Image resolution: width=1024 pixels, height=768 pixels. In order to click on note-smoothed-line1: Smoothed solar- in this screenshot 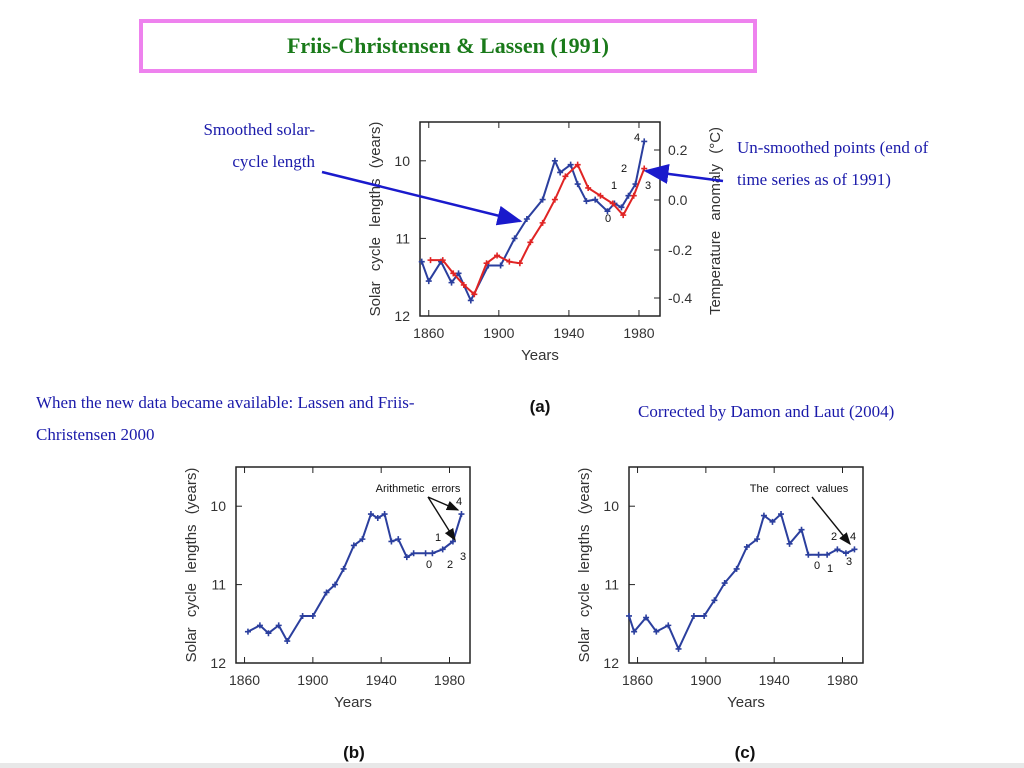, I will do `click(259, 129)`.